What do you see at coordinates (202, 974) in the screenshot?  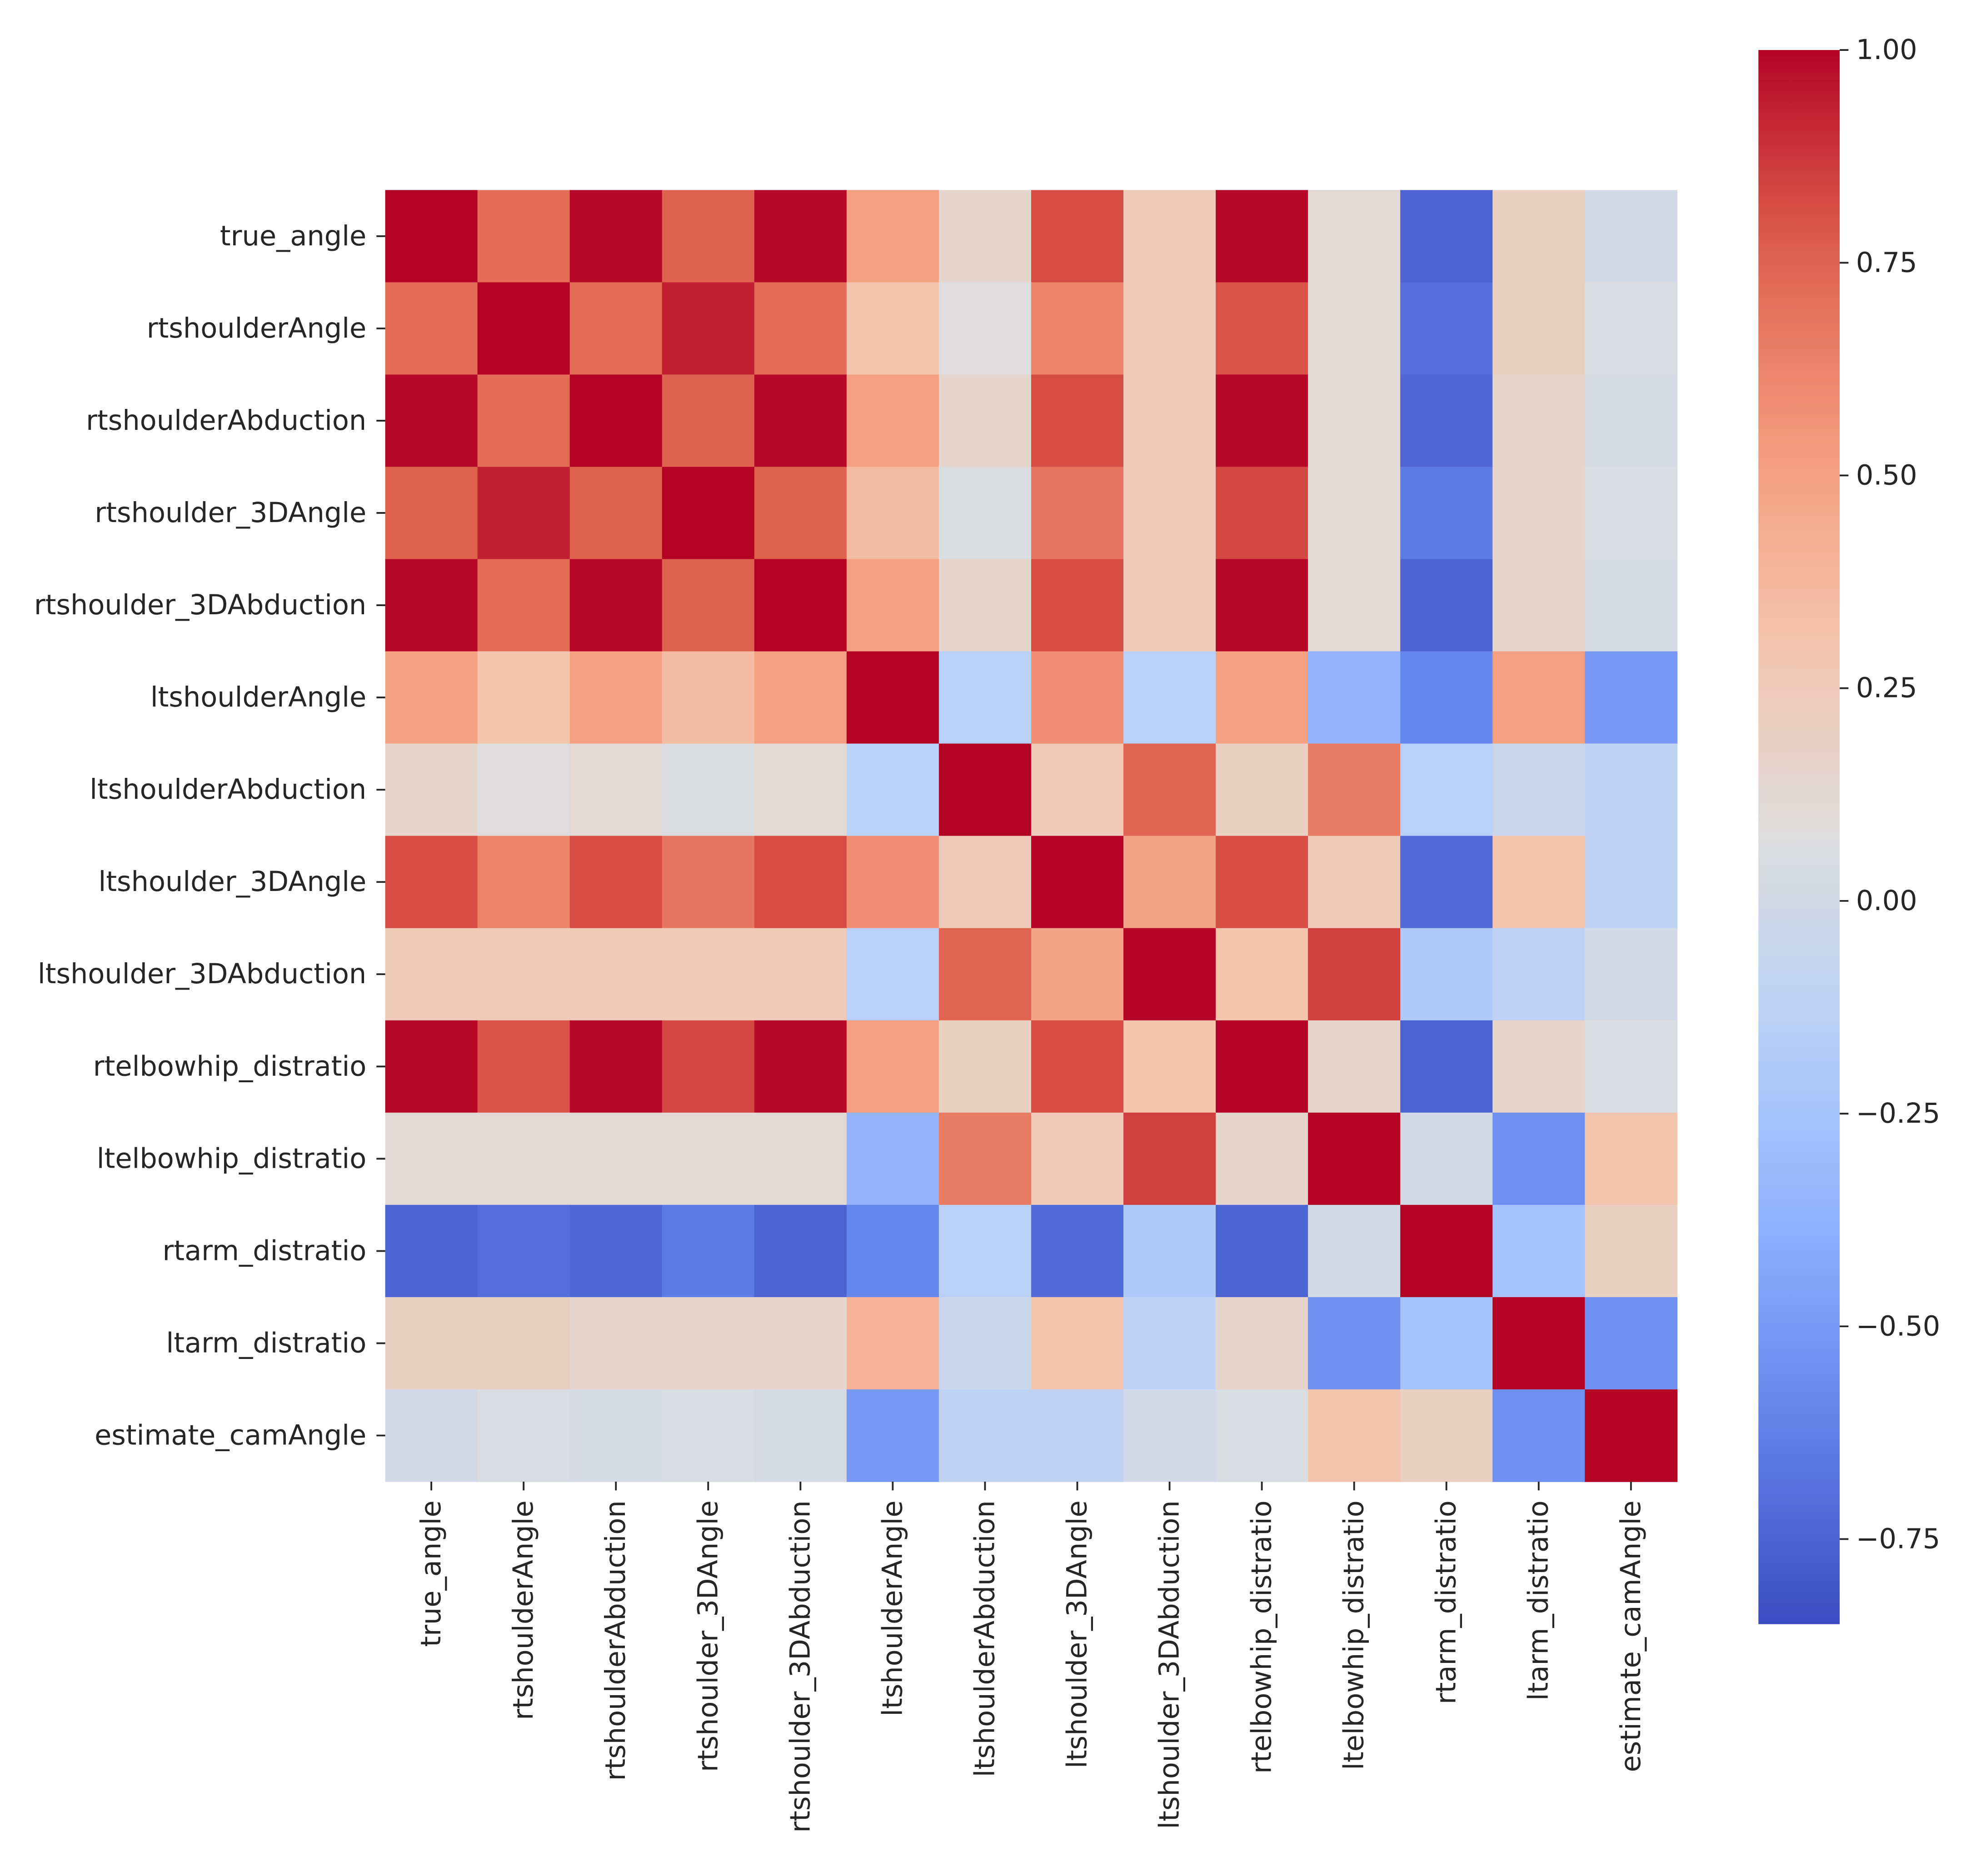 I see `y-tick-label: ltshoulder_3DAbduction` at bounding box center [202, 974].